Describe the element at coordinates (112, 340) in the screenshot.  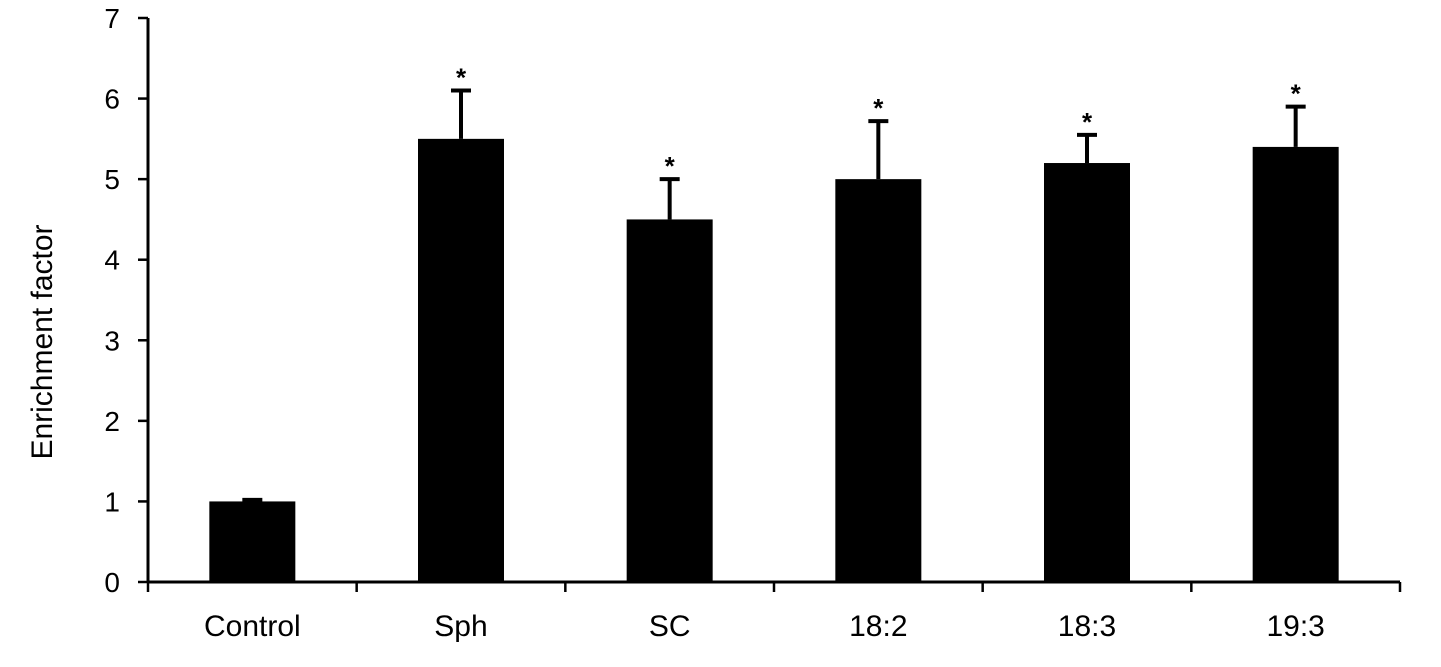
I see `y-tick-label: 3` at that location.